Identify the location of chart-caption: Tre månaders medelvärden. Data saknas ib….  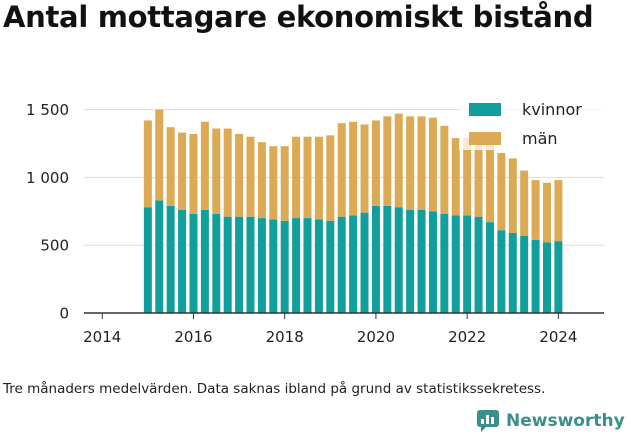
(274, 389).